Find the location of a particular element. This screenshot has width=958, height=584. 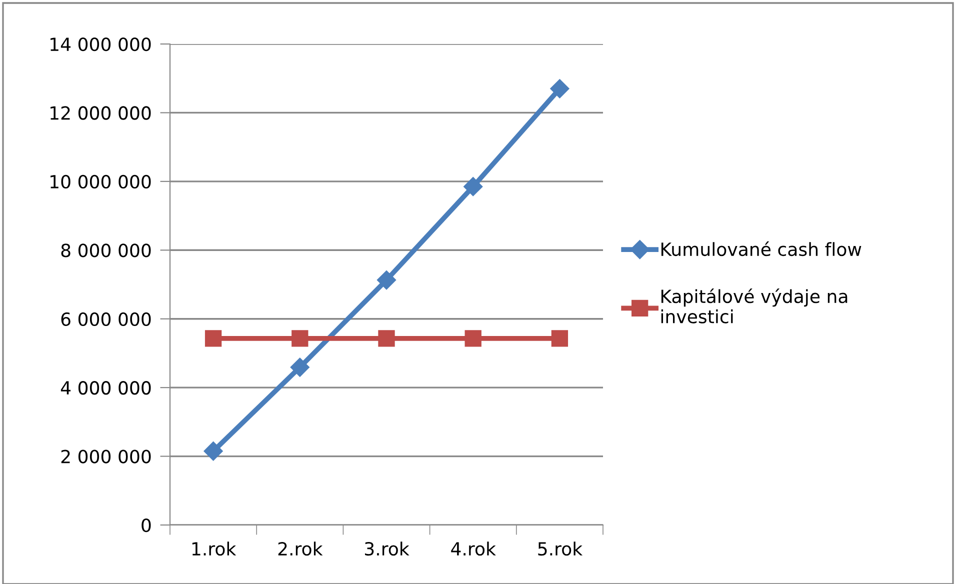

y-tick-label: 8 000 000 is located at coordinates (106, 251).